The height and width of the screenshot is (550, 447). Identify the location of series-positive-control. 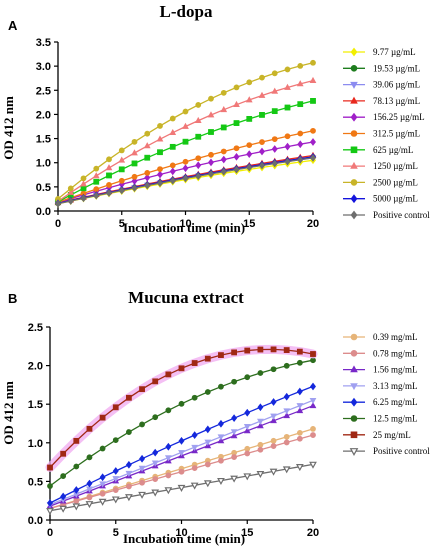
(185, 181).